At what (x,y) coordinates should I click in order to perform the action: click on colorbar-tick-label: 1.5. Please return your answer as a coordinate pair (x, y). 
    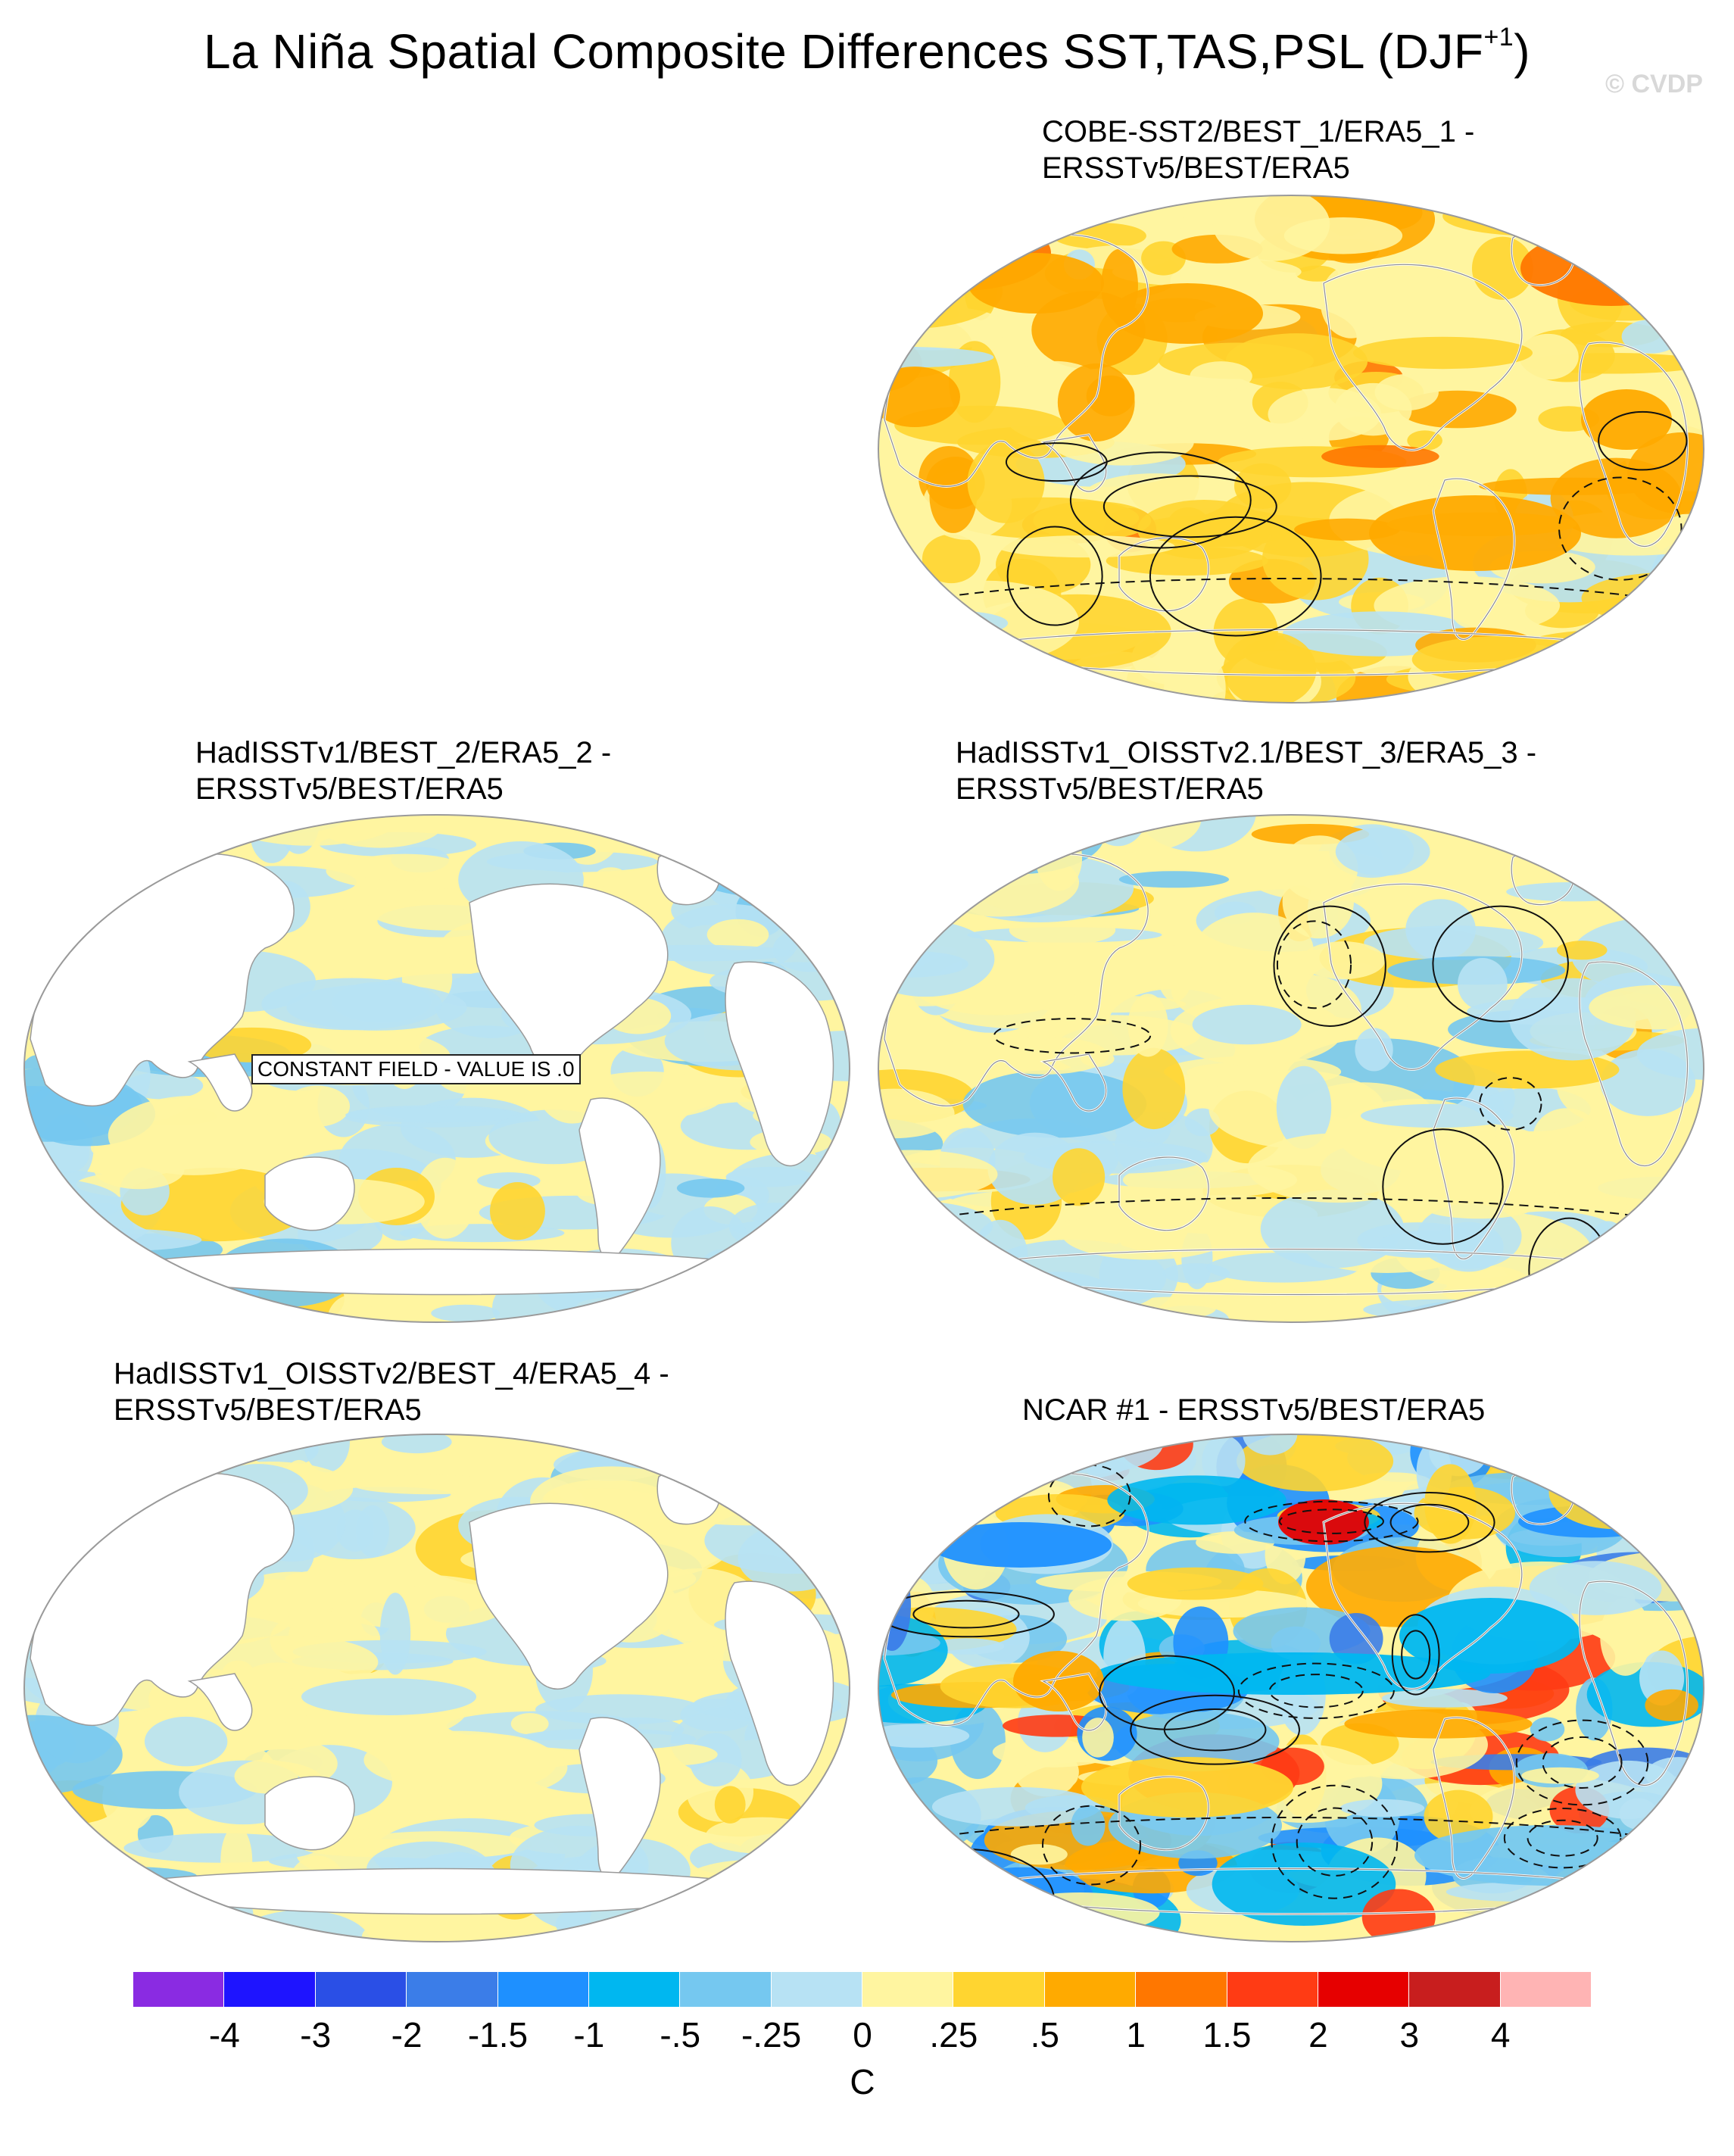
    Looking at the image, I should click on (1227, 2035).